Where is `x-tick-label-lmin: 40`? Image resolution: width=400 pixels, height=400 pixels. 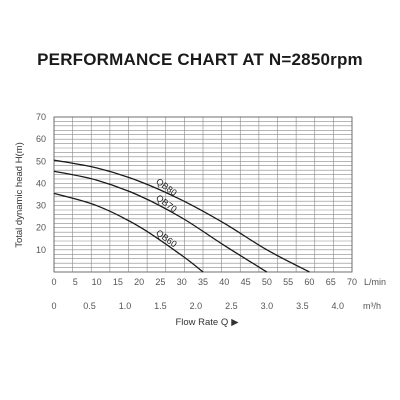
x-tick-label-lmin: 40 is located at coordinates (224, 282).